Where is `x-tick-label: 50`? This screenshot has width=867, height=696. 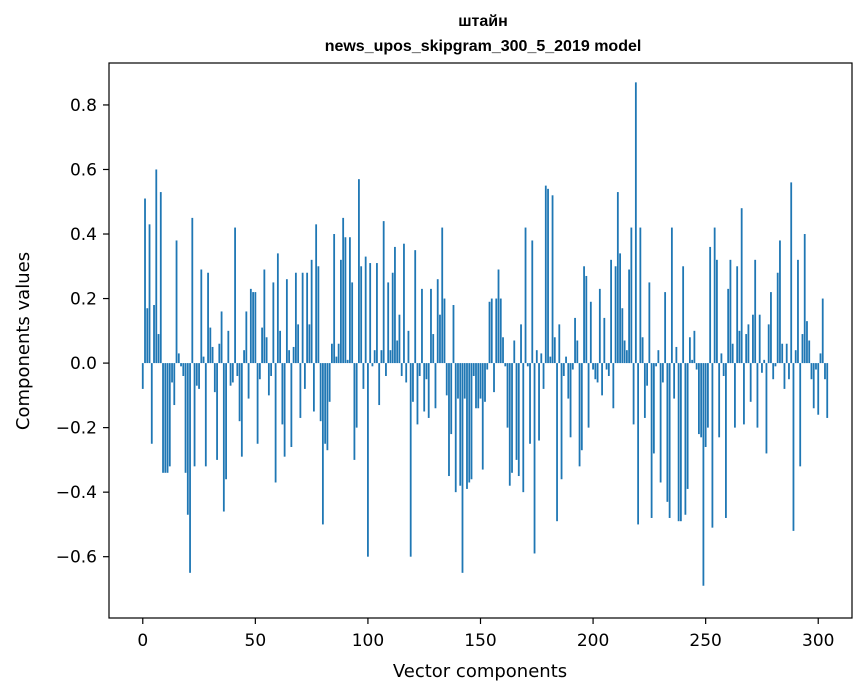 x-tick-label: 50 is located at coordinates (256, 641).